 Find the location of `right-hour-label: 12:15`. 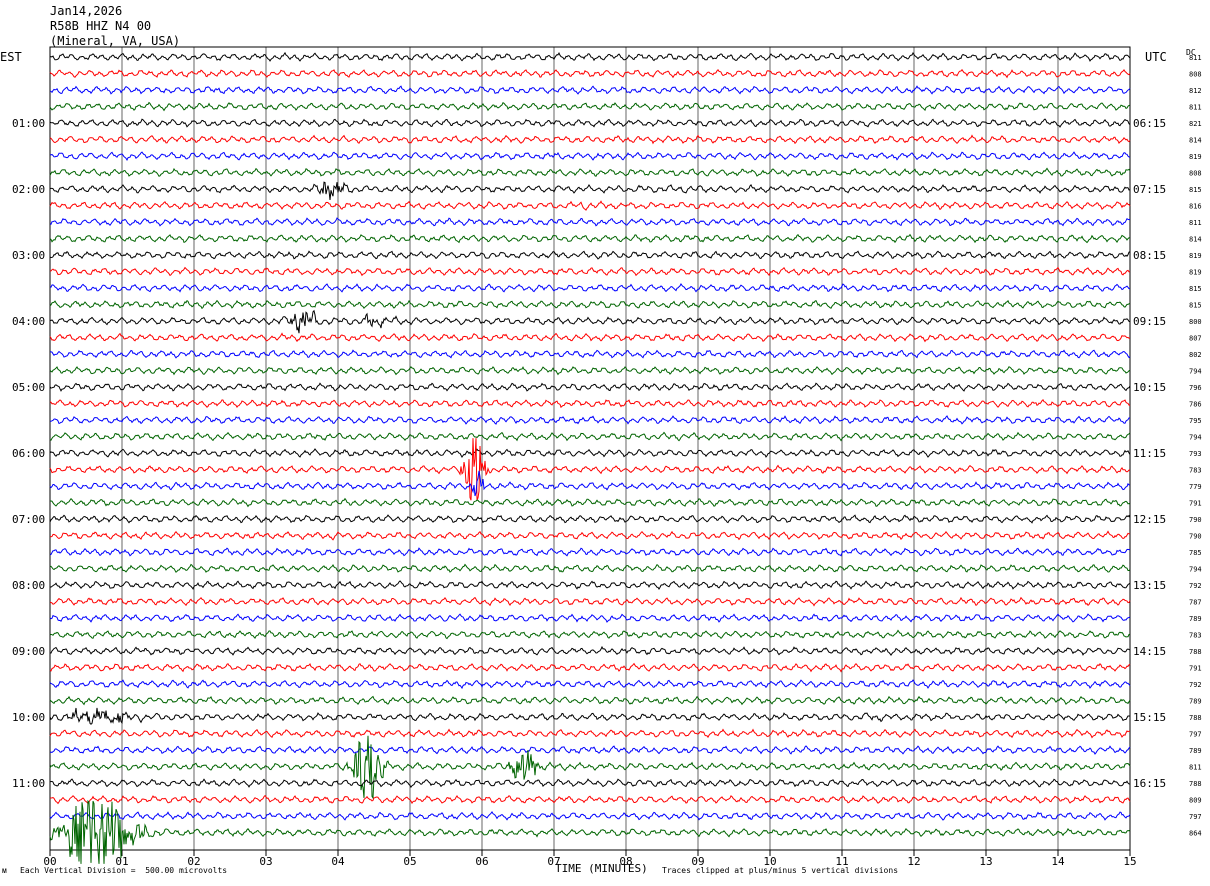

right-hour-label: 12:15 is located at coordinates (1149, 519).